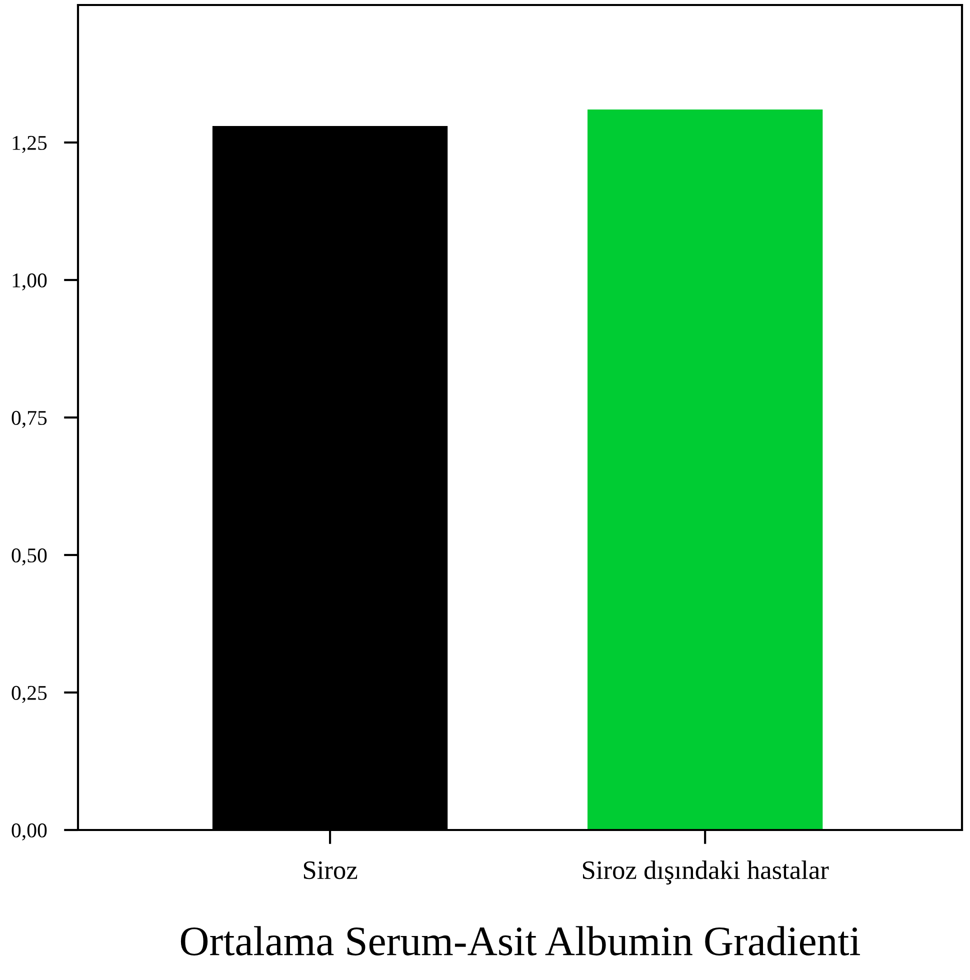 The width and height of the screenshot is (970, 980). What do you see at coordinates (29, 144) in the screenshot?
I see `y-tick-label: 1,25` at bounding box center [29, 144].